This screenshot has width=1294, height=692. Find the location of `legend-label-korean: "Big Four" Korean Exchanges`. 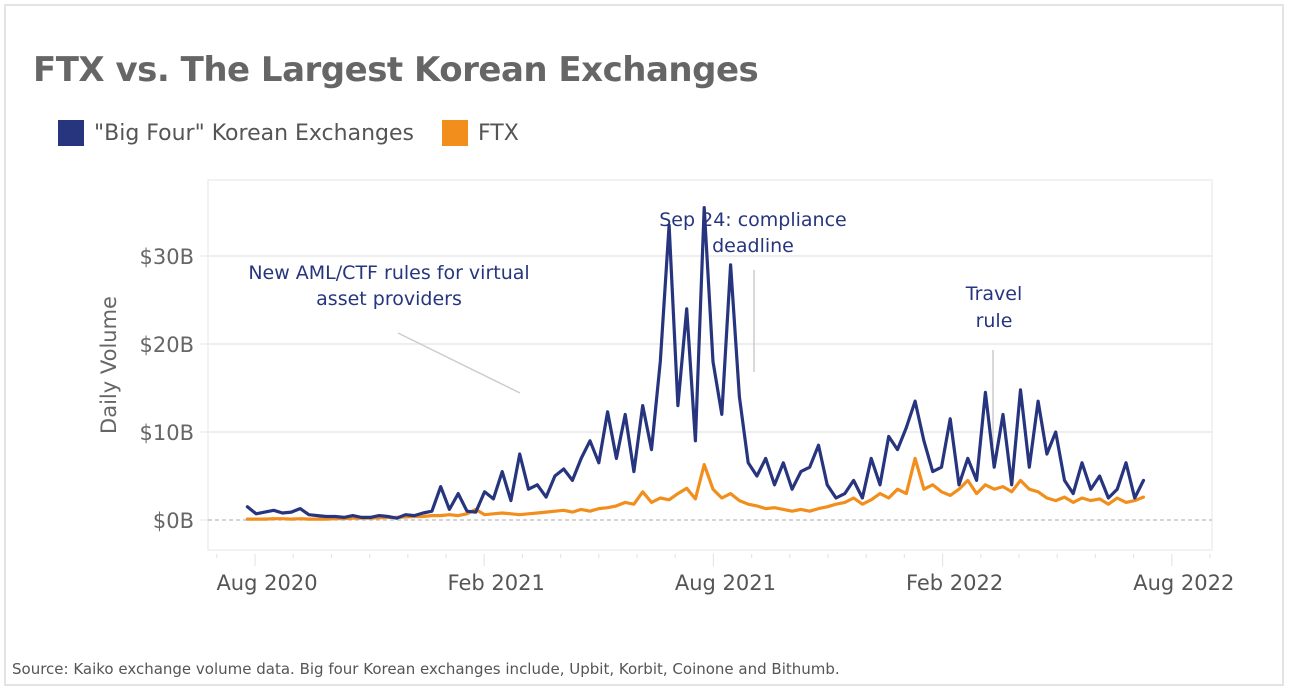

legend-label-korean: "Big Four" Korean Exchanges is located at coordinates (254, 133).